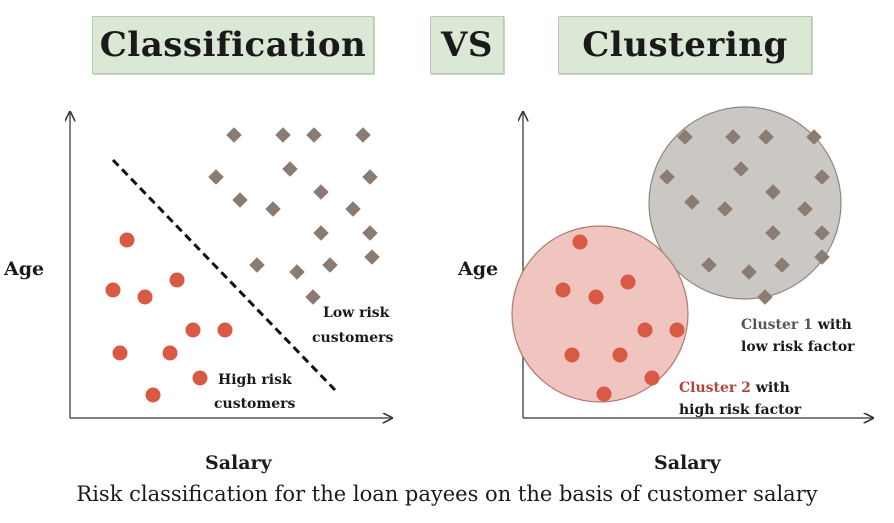  I want to click on cluster-1-rest: with, so click(832, 325).